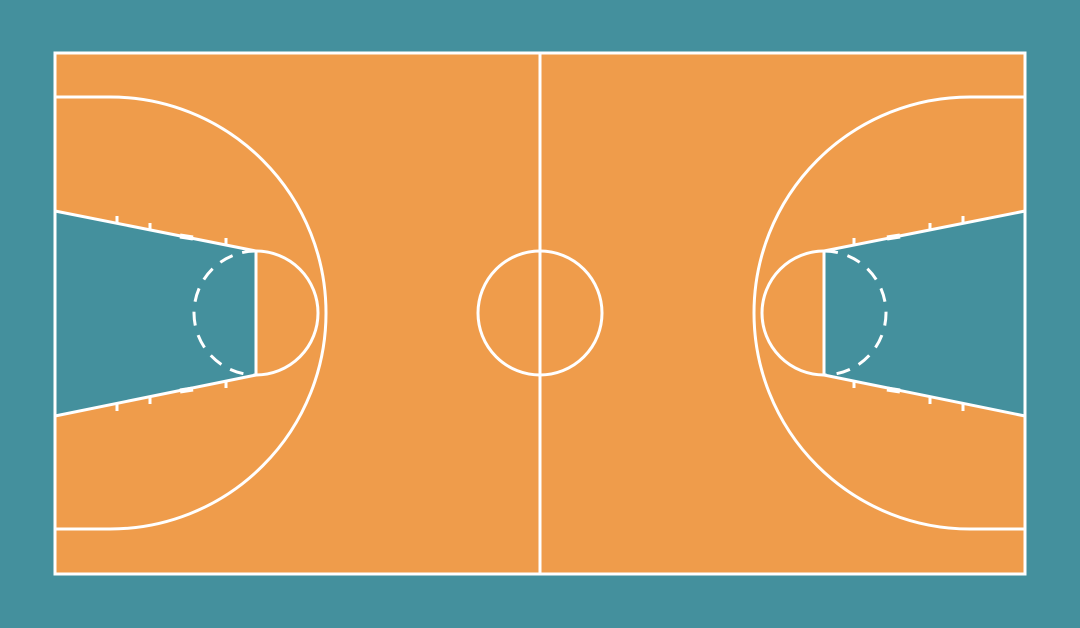 The height and width of the screenshot is (628, 1080). I want to click on right-free-throw-arc-dashed, so click(855, 313).